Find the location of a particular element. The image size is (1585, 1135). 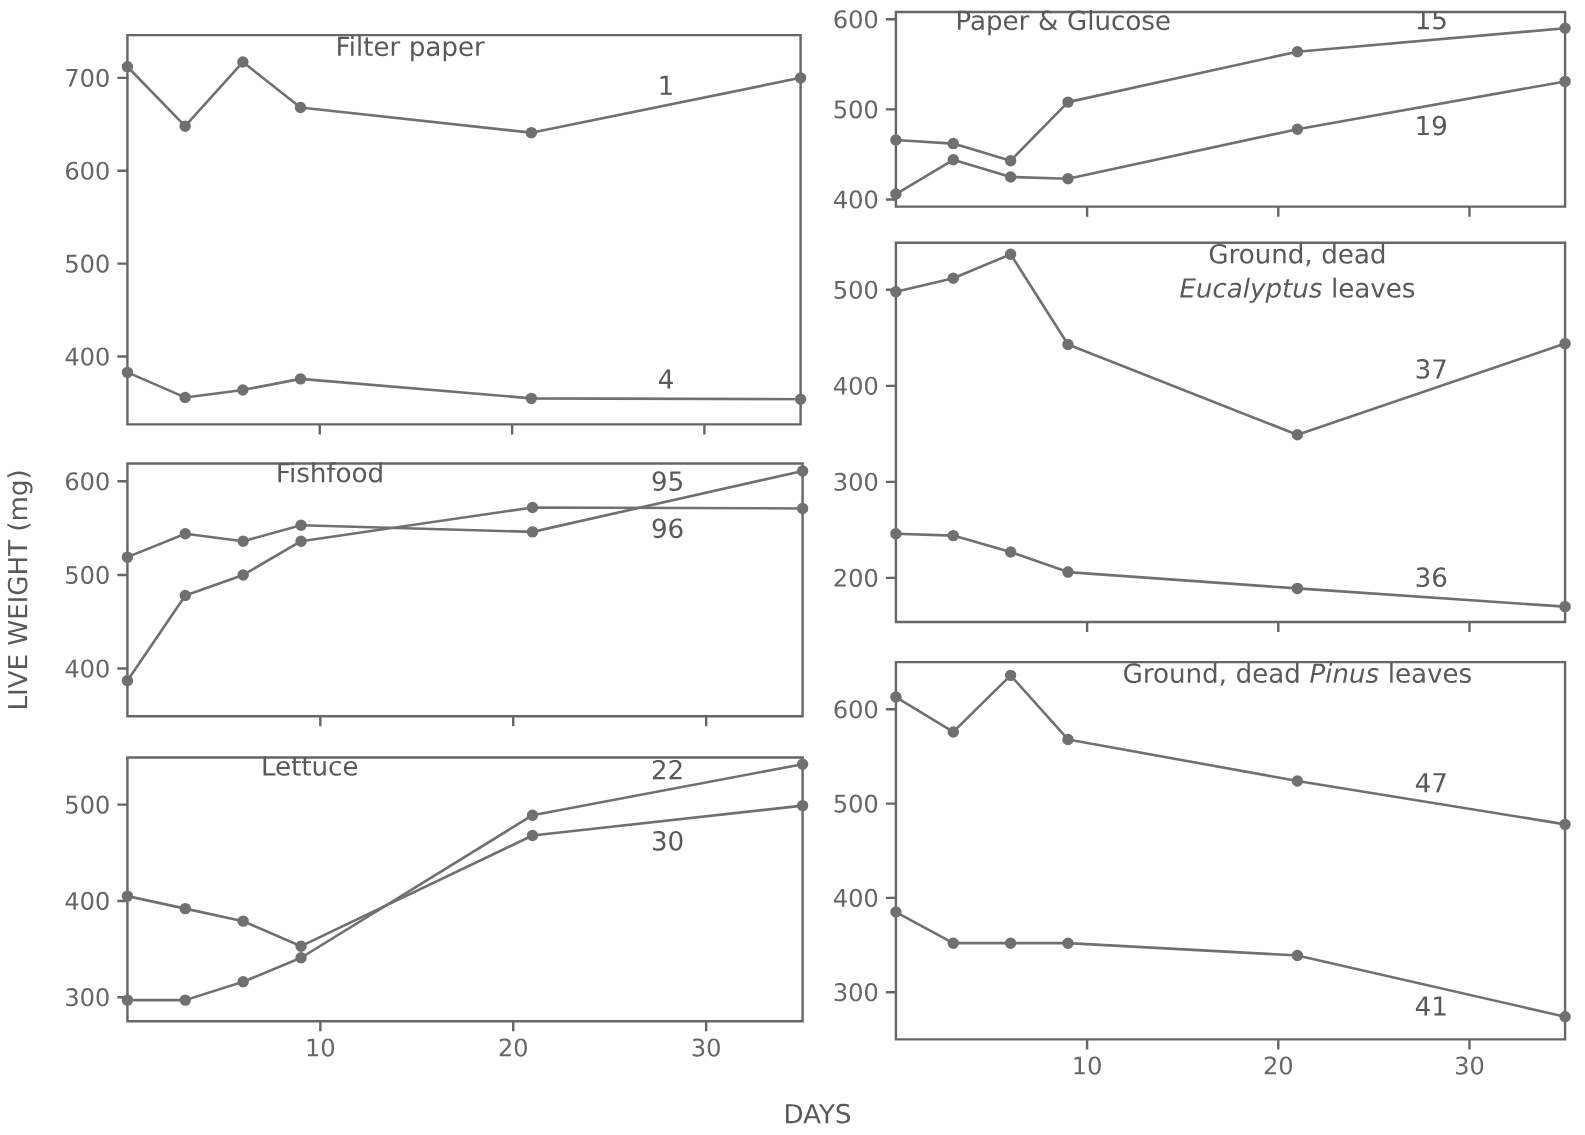

series-label: 19 is located at coordinates (1431, 125).